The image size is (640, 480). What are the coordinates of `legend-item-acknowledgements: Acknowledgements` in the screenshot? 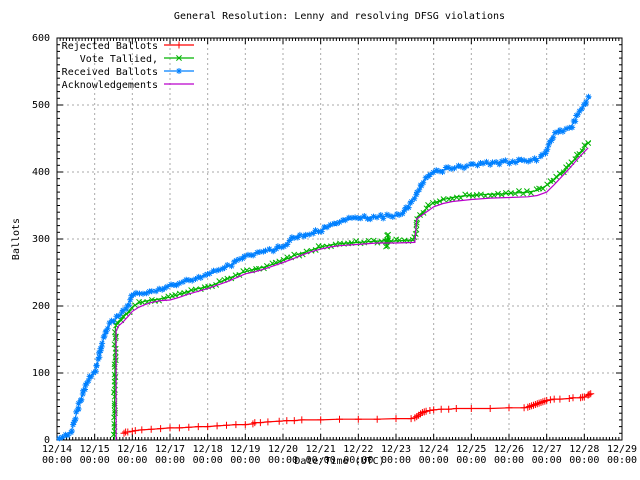 It's located at (128, 85).